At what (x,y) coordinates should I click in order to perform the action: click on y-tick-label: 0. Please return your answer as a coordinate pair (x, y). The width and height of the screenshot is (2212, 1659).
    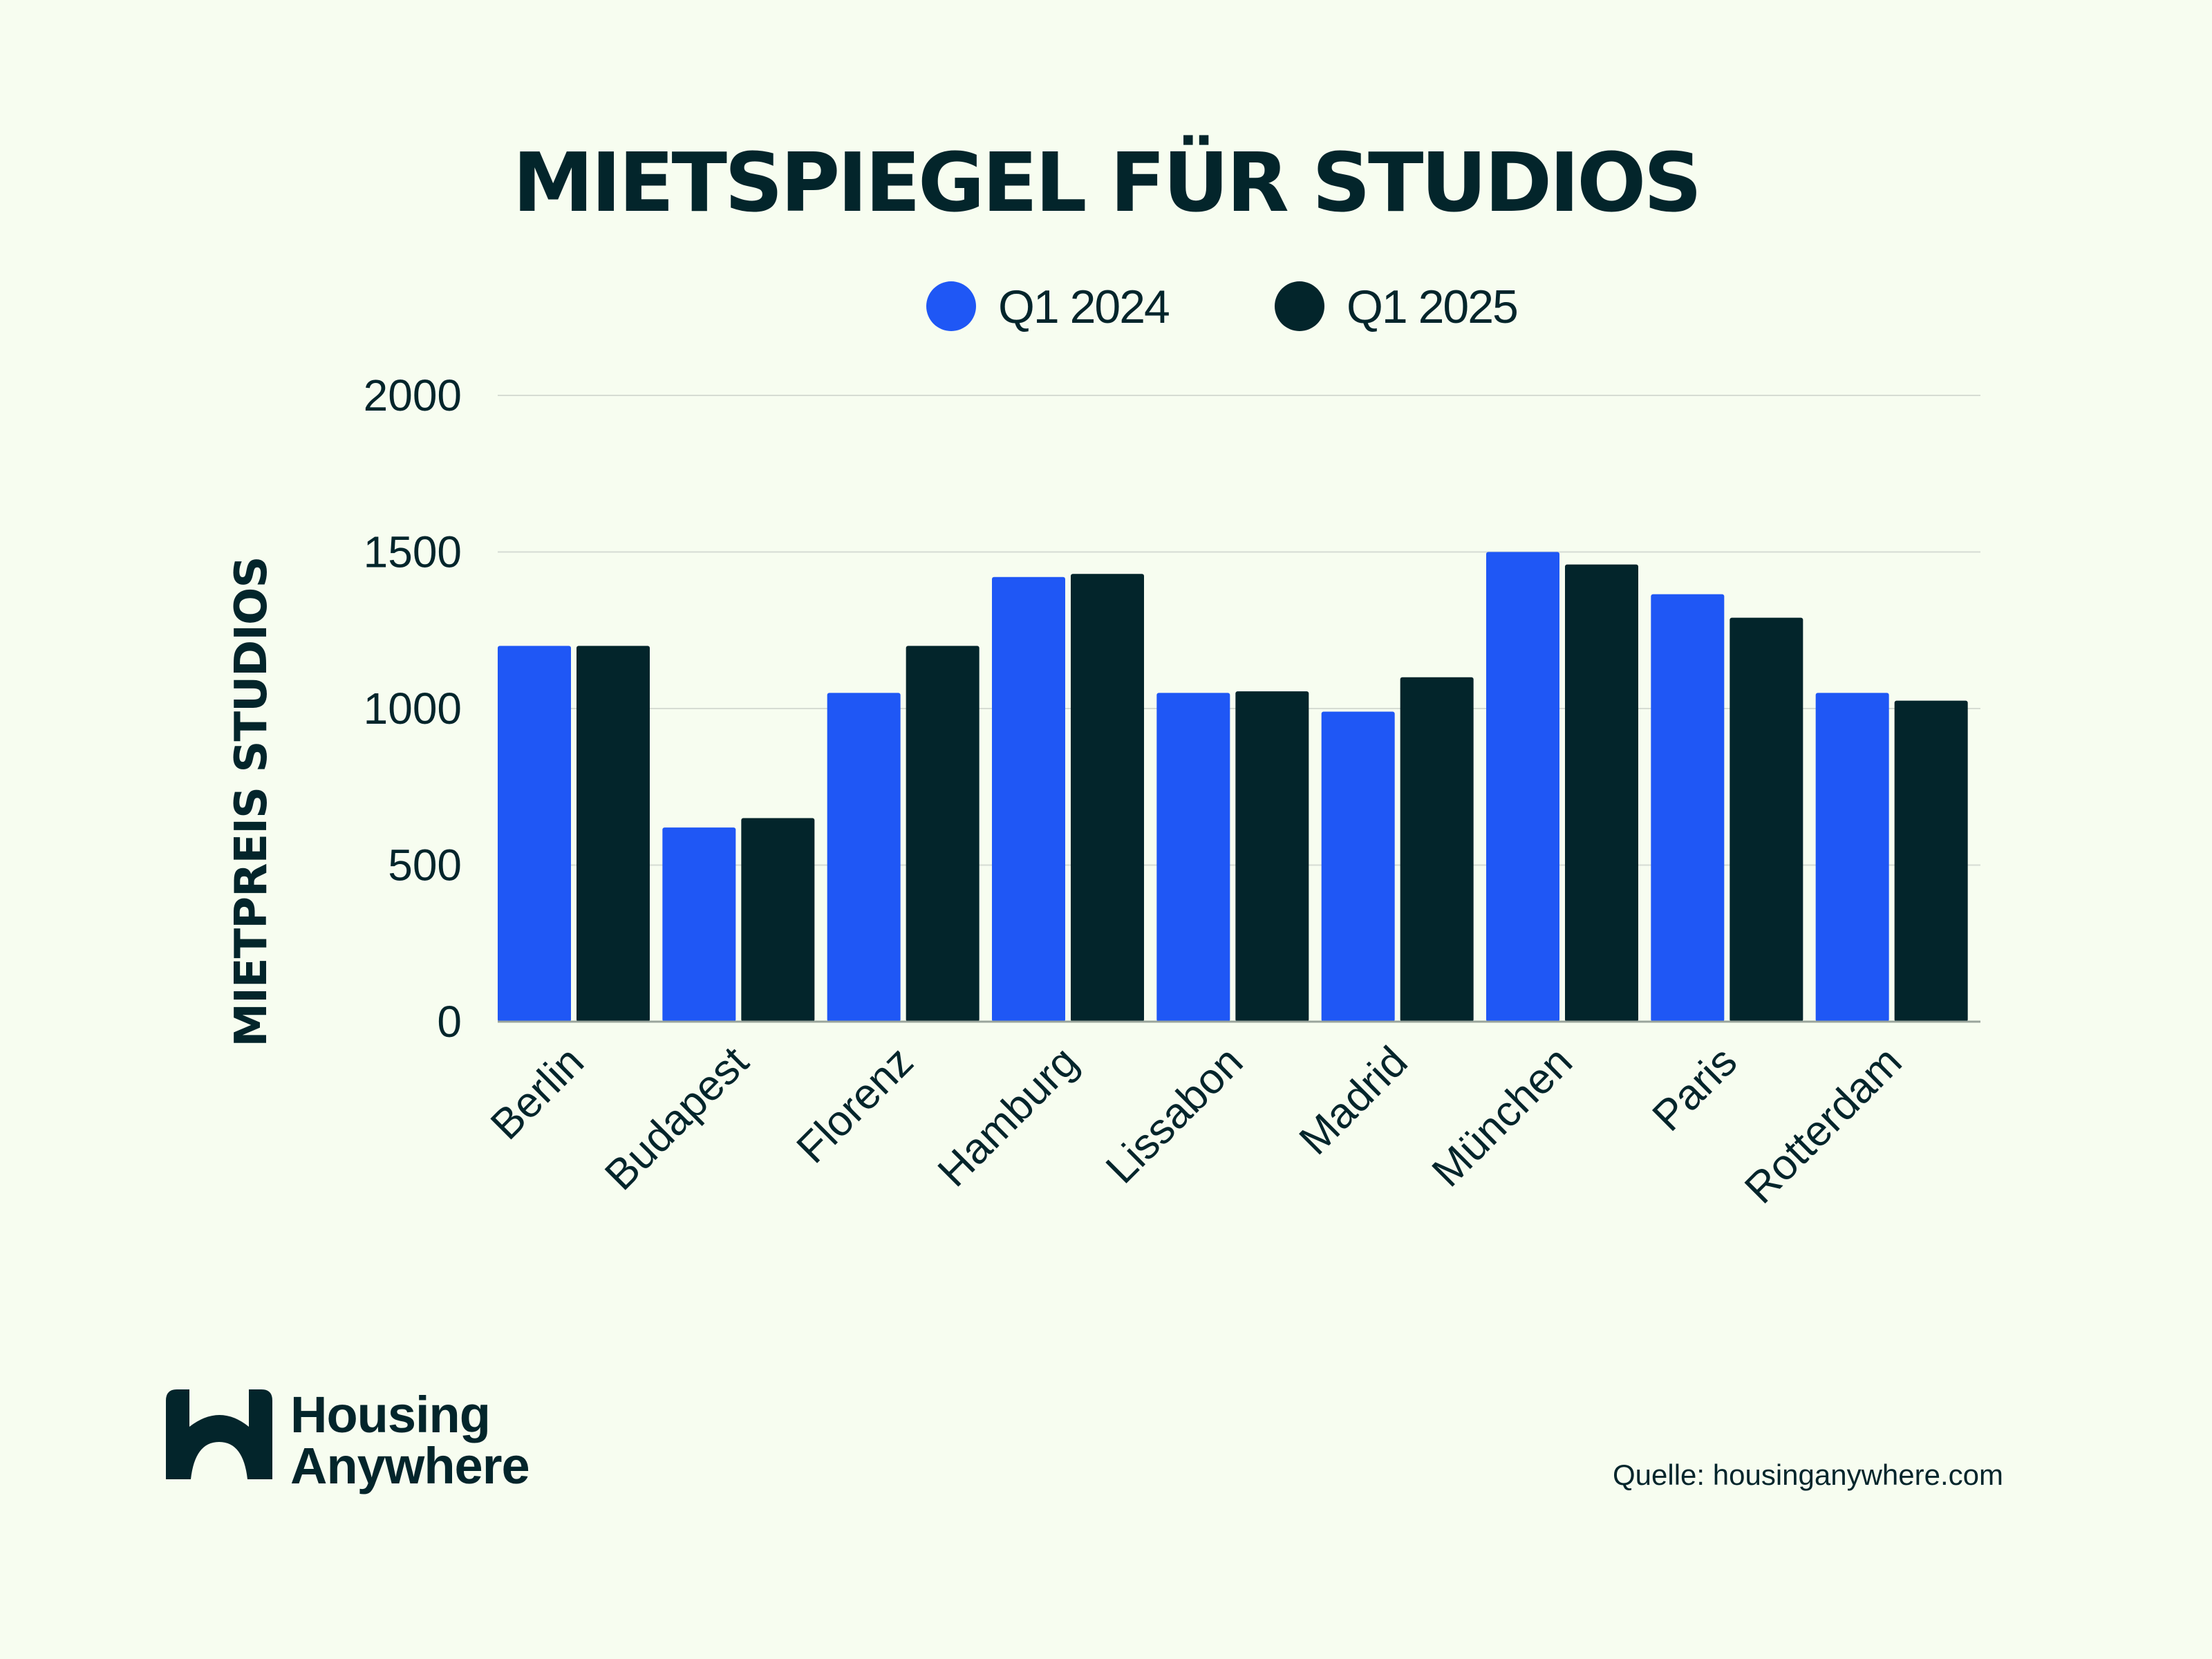
    Looking at the image, I should click on (449, 1022).